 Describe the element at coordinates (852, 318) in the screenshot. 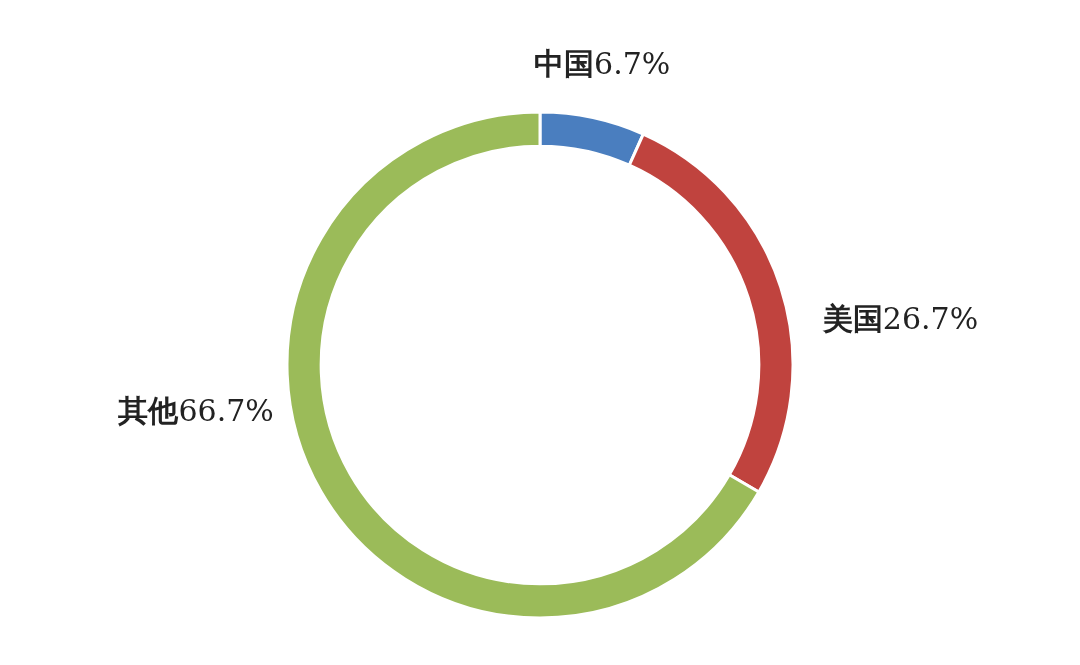

I see `slice-label: 美国` at that location.